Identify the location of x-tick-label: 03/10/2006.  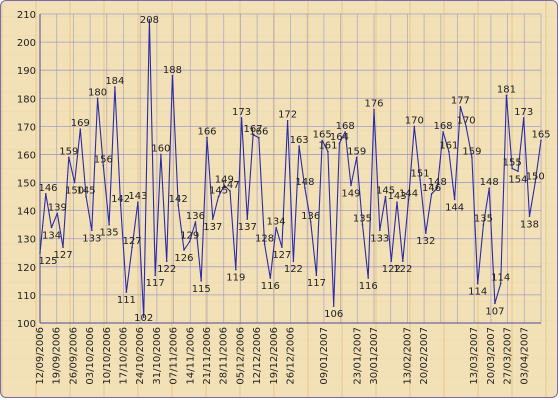
(90, 356).